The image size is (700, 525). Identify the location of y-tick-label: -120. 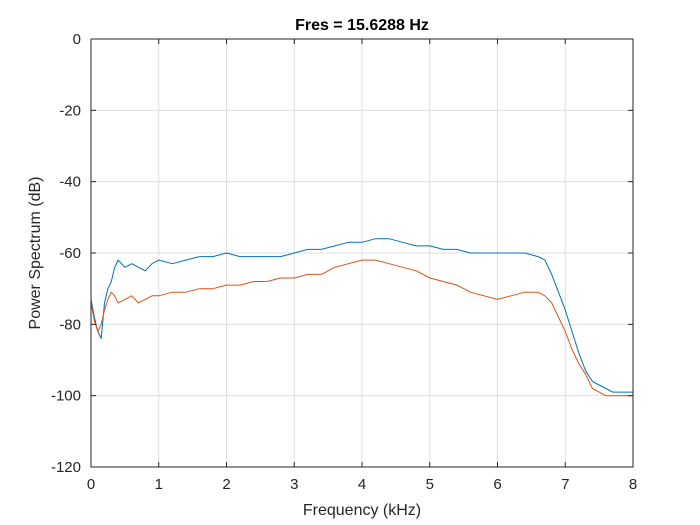
(66, 467).